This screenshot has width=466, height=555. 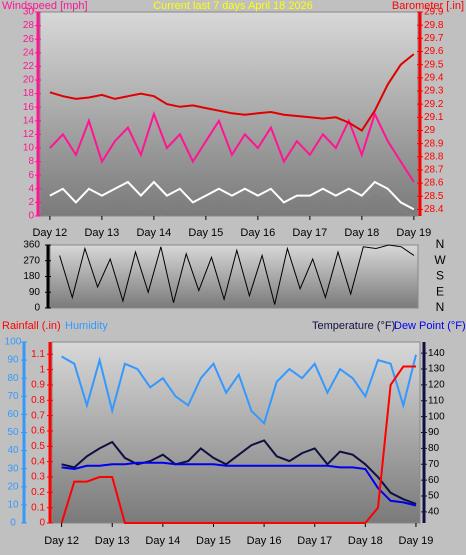 What do you see at coordinates (29, 120) in the screenshot?
I see `y-tick-label: 14` at bounding box center [29, 120].